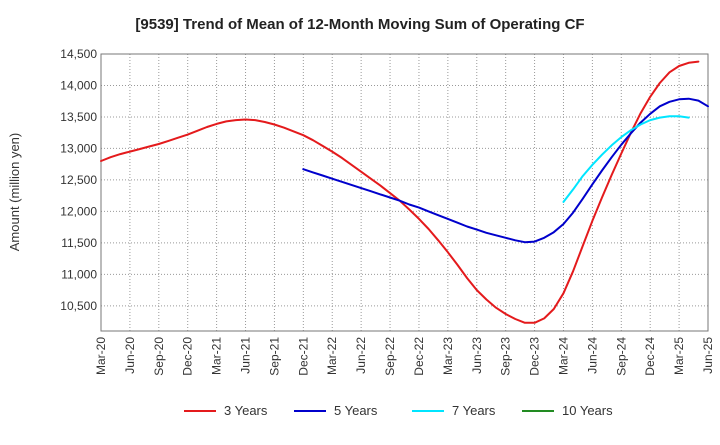 The height and width of the screenshot is (445, 720). What do you see at coordinates (621, 356) in the screenshot?
I see `x-tick-label: Sep-24` at bounding box center [621, 356].